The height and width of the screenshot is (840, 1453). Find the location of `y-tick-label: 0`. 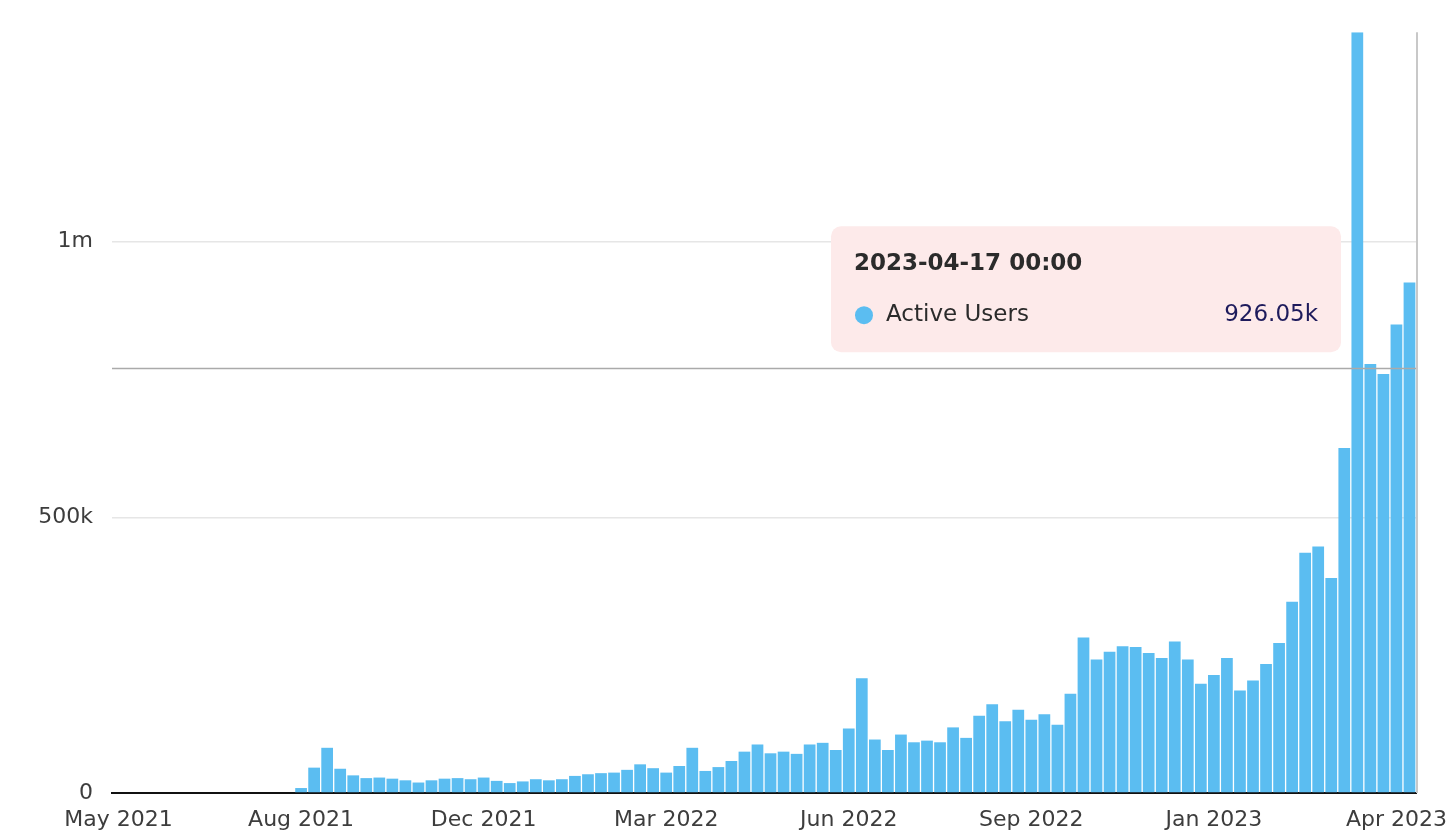

y-tick-label: 0 is located at coordinates (86, 791).